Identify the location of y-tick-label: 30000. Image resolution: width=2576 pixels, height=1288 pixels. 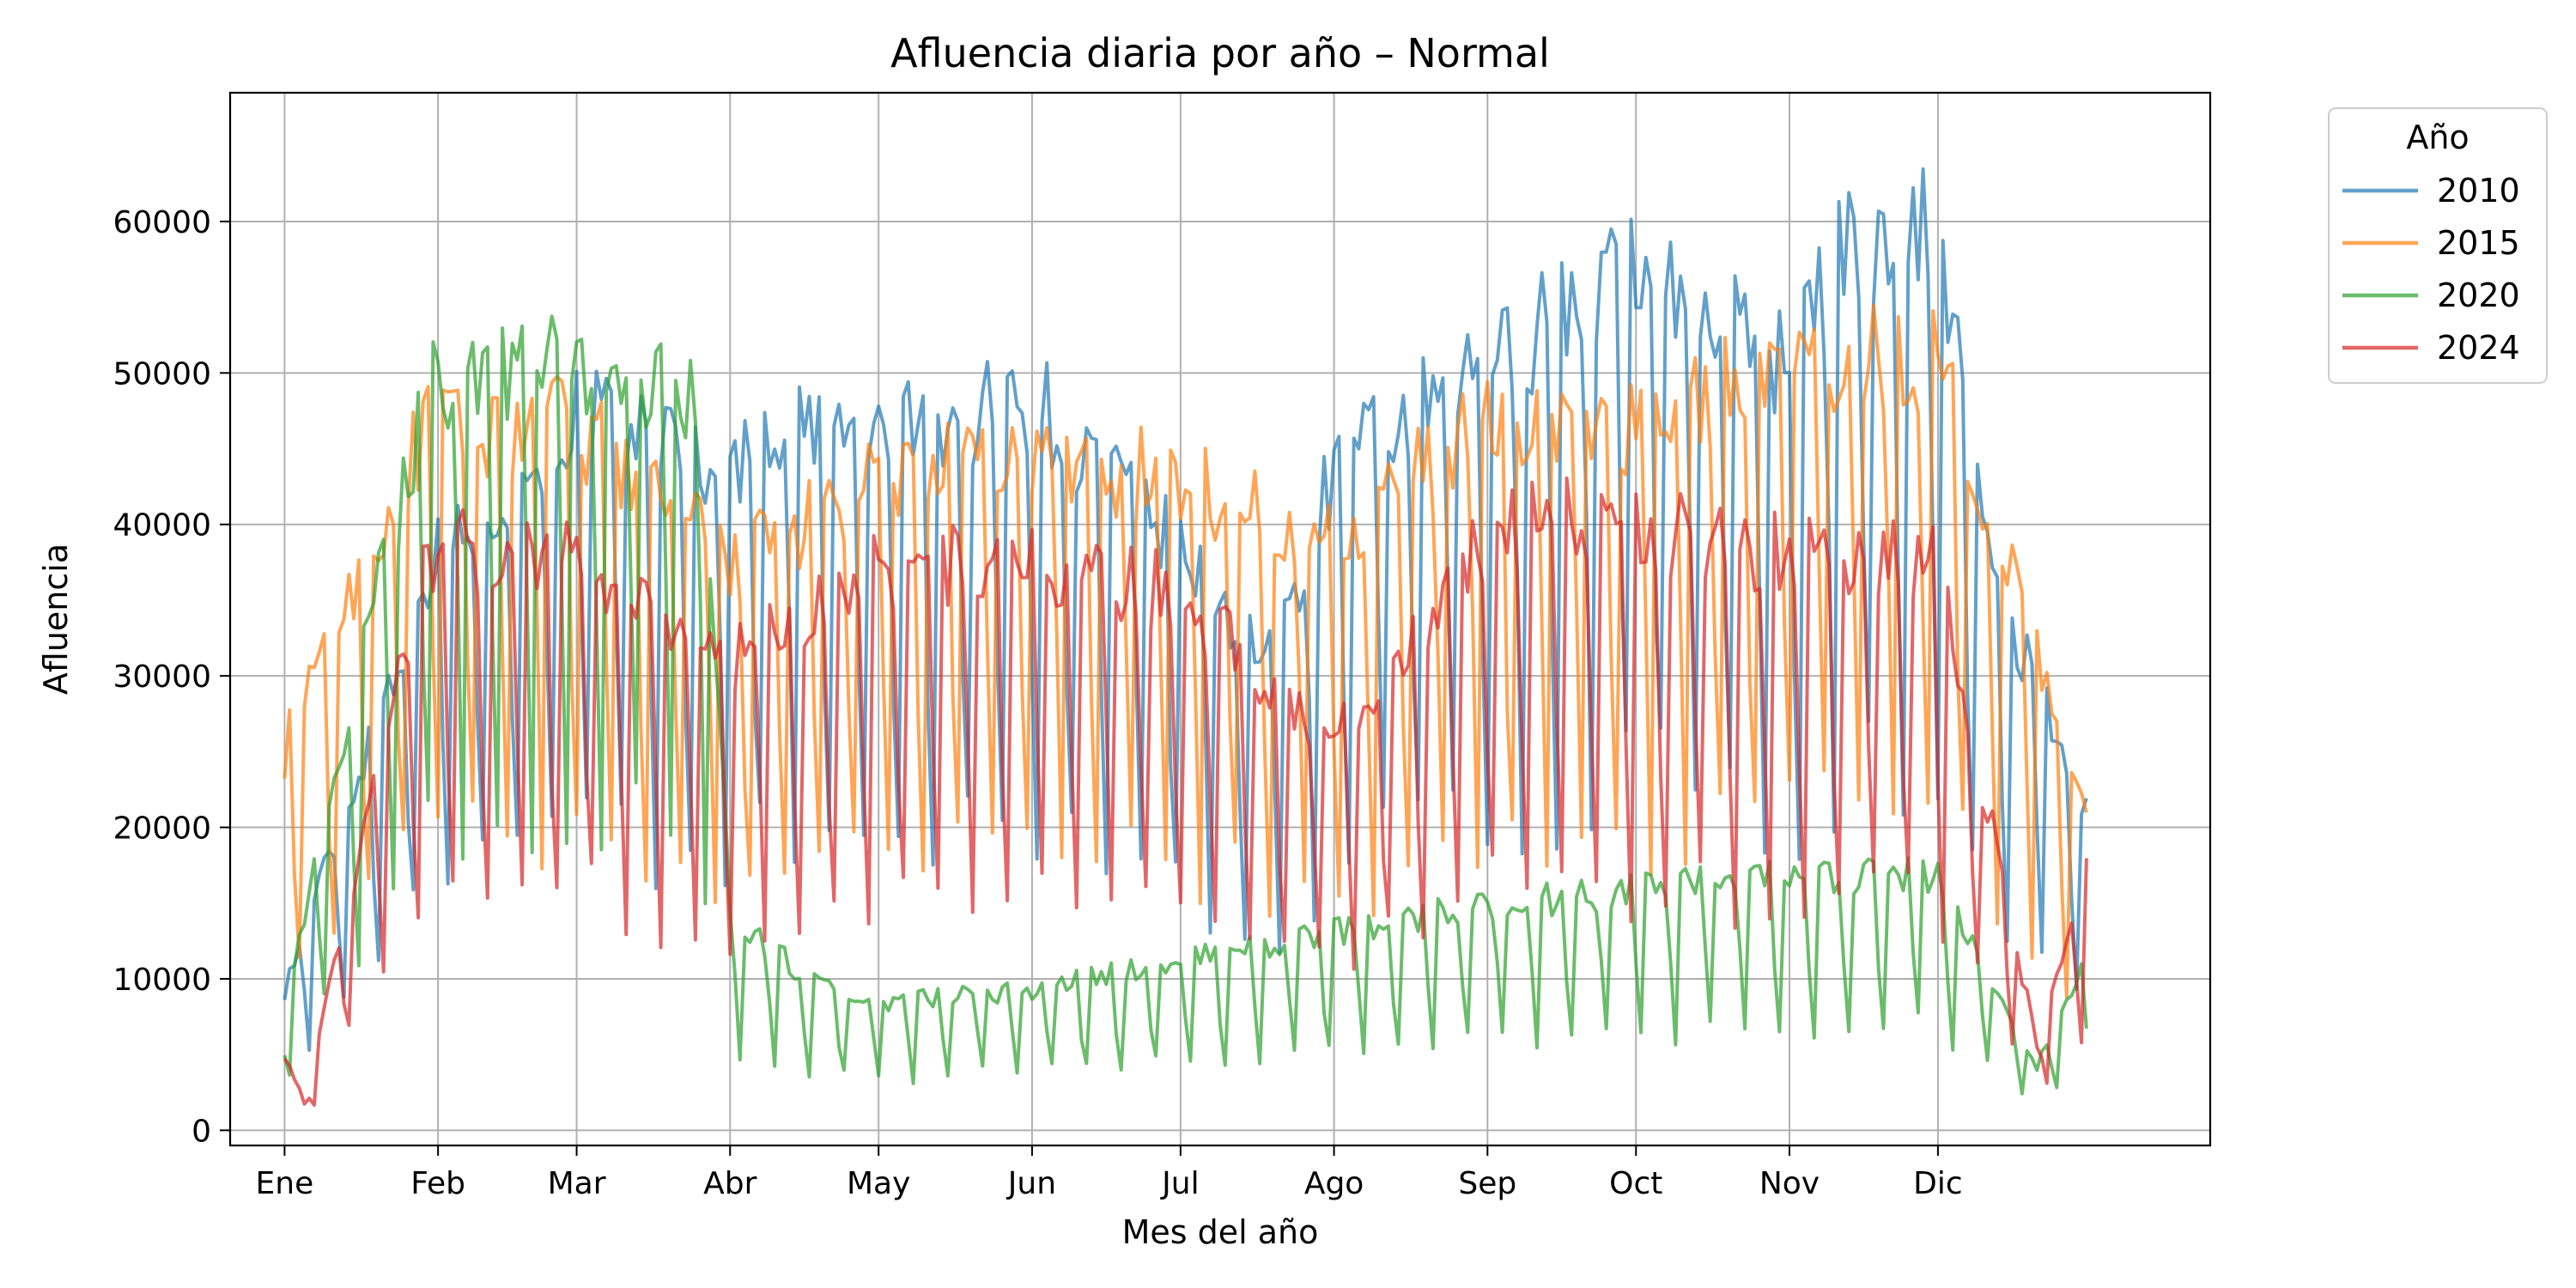
(161, 677).